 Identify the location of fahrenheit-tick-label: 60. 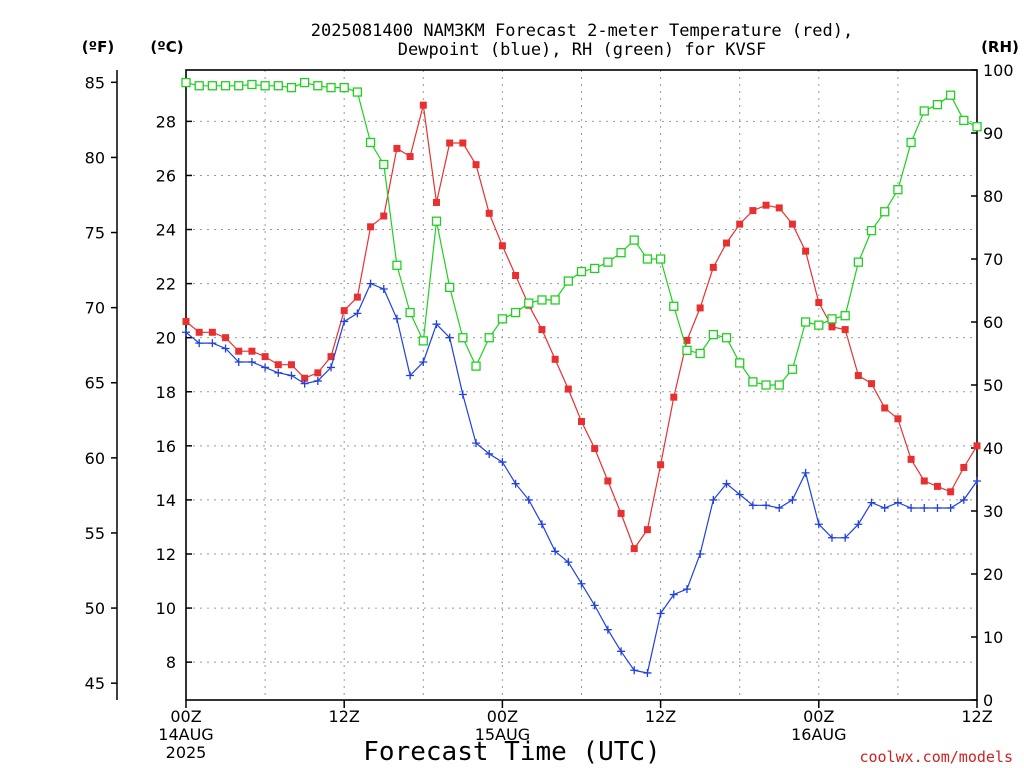
(95, 458).